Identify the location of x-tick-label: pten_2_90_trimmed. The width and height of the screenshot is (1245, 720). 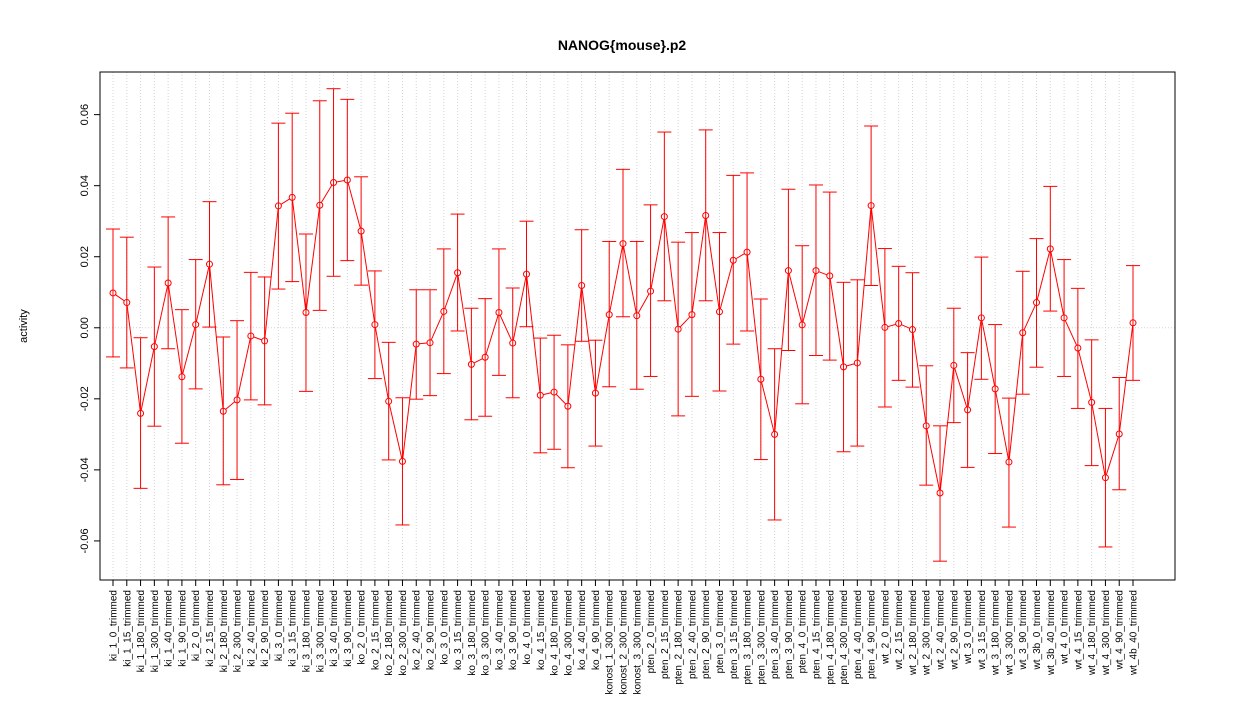
(706, 634).